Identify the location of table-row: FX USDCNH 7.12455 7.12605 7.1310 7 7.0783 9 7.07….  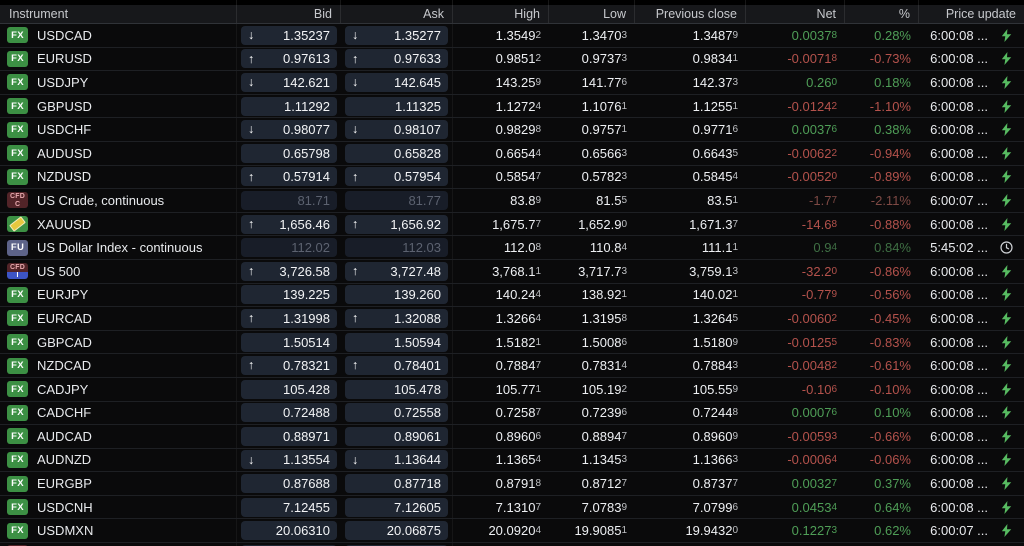
(512, 507).